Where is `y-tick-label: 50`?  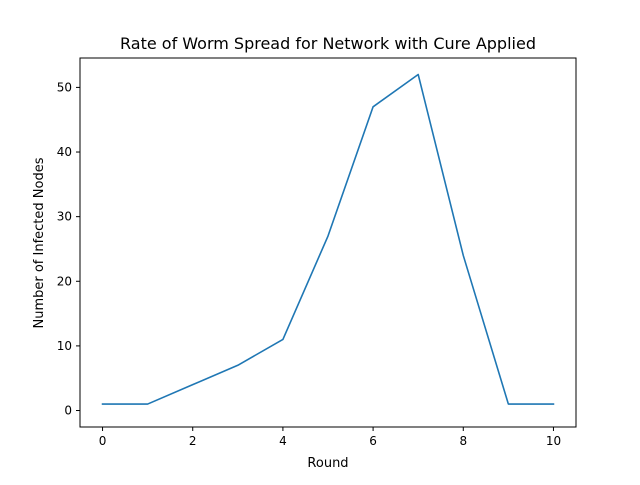 y-tick-label: 50 is located at coordinates (64, 87).